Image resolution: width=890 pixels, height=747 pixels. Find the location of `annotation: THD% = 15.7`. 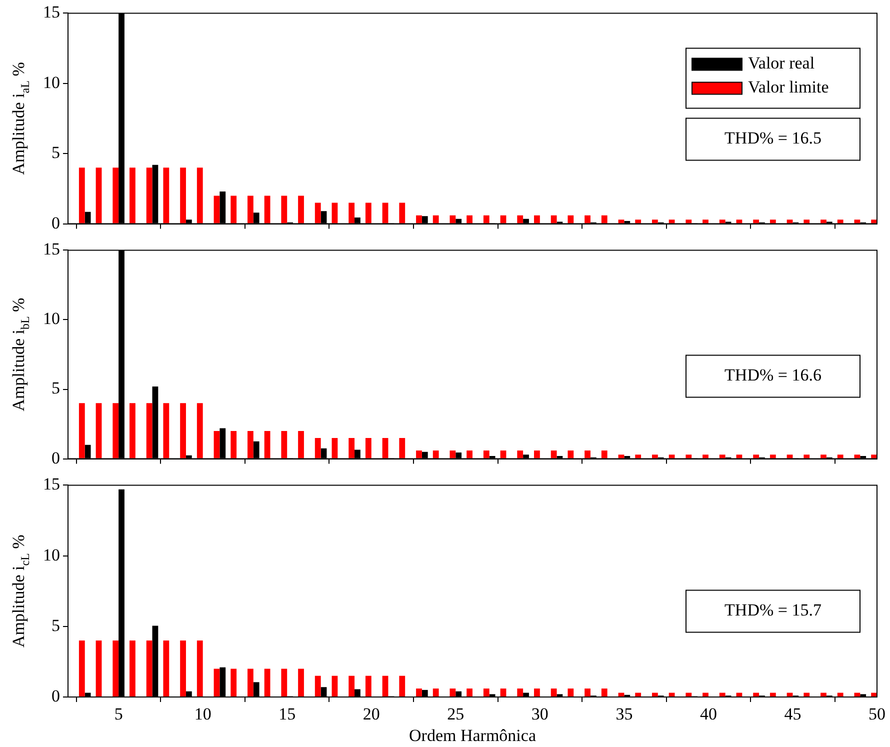

annotation: THD% = 15.7 is located at coordinates (773, 610).